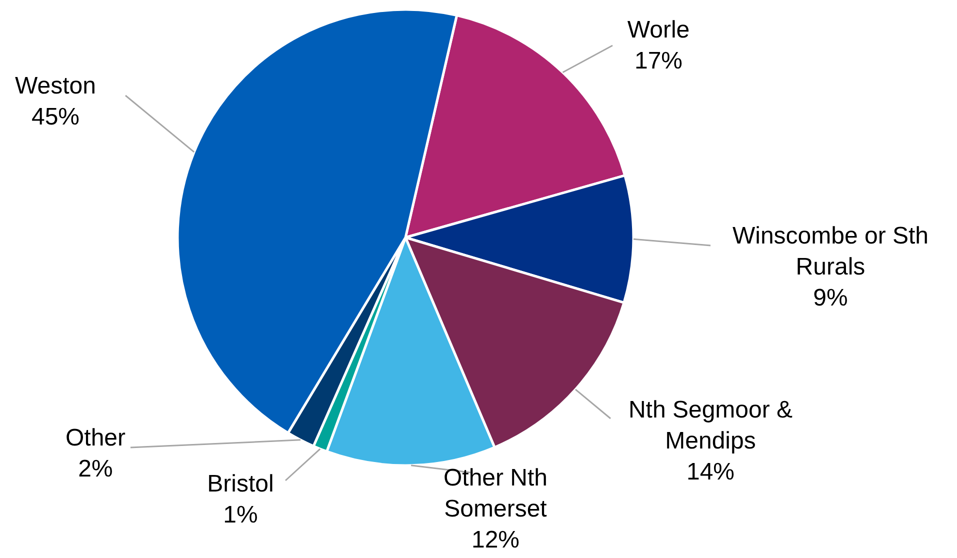  I want to click on data-label: 45%, so click(55, 117).